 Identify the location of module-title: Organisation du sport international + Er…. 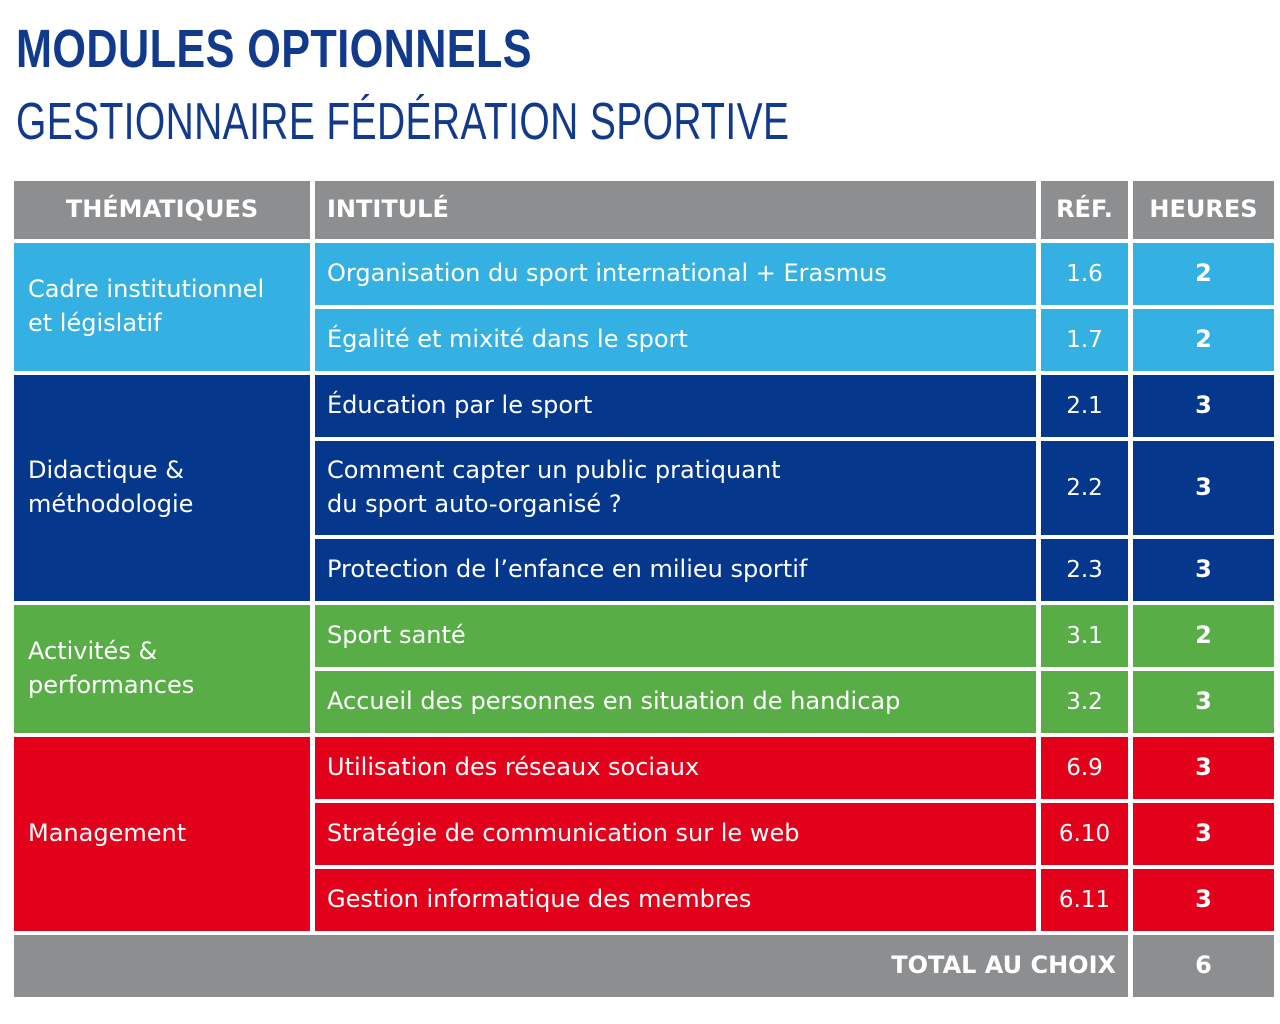
(675, 274).